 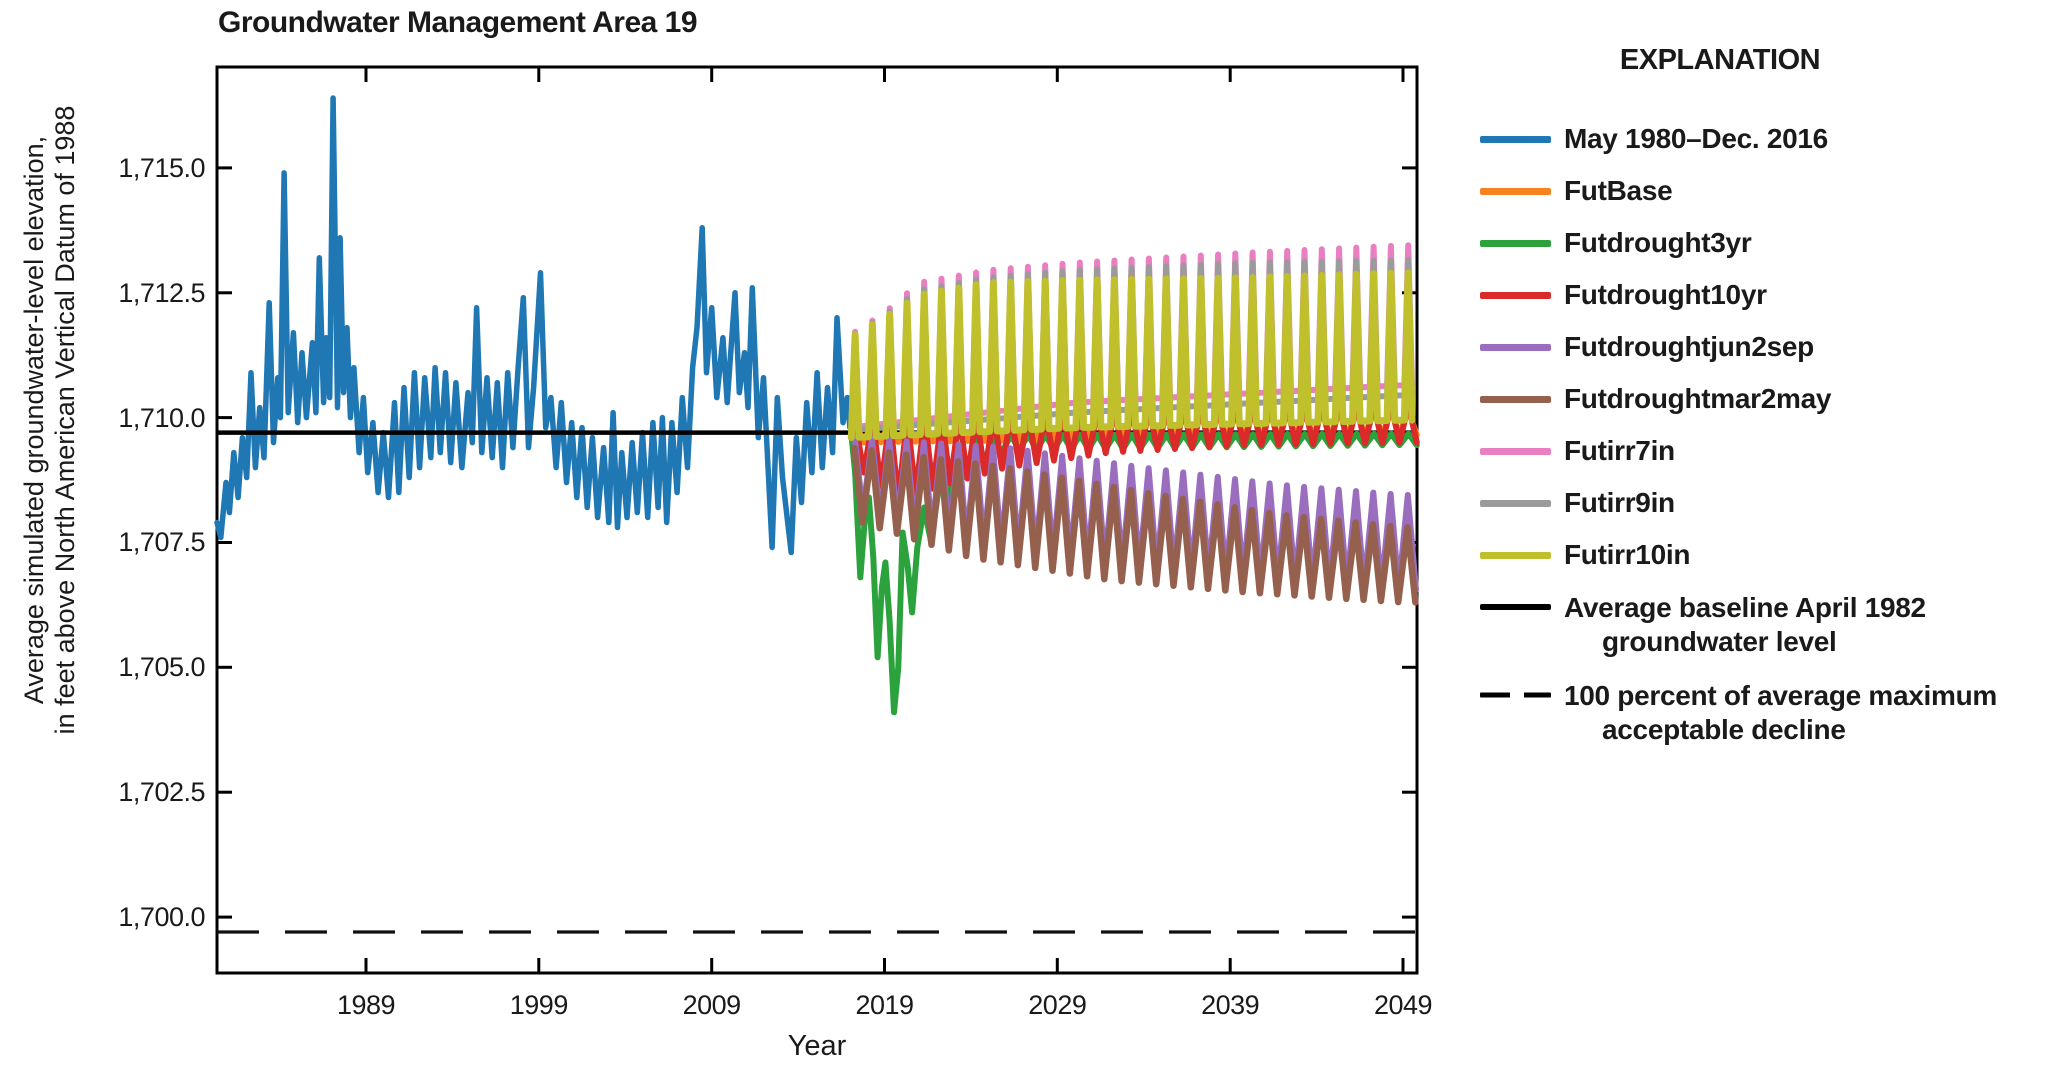 I want to click on y-tick-label: 1,715.0, so click(x=161, y=167).